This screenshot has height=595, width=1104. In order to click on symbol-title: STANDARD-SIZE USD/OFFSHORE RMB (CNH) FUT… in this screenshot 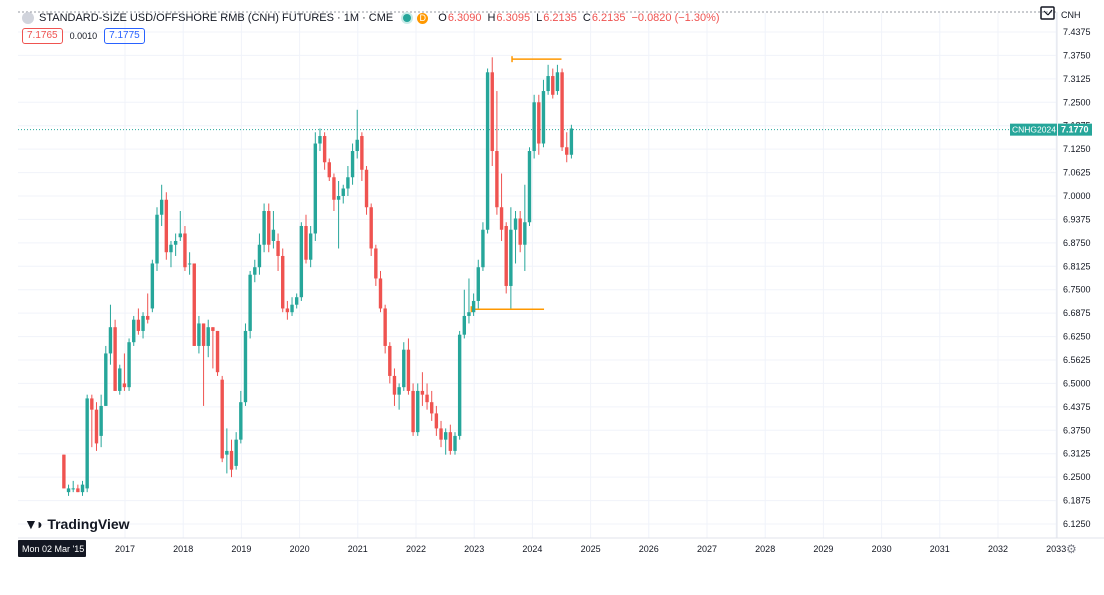, I will do `click(216, 18)`.